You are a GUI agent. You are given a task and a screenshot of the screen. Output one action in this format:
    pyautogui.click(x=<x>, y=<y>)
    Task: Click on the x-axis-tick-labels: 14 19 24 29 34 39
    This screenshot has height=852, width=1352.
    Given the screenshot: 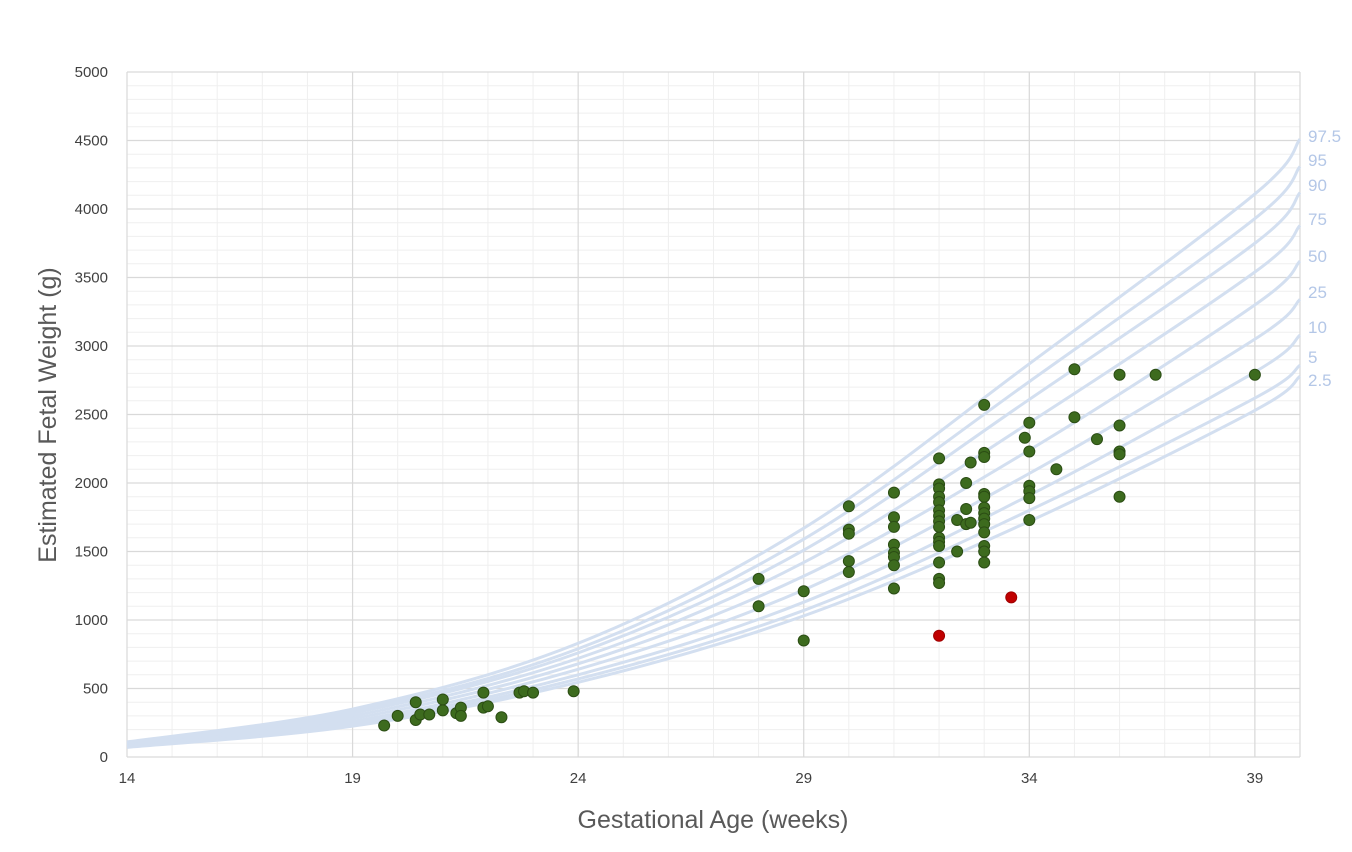 What is the action you would take?
    pyautogui.click(x=691, y=778)
    